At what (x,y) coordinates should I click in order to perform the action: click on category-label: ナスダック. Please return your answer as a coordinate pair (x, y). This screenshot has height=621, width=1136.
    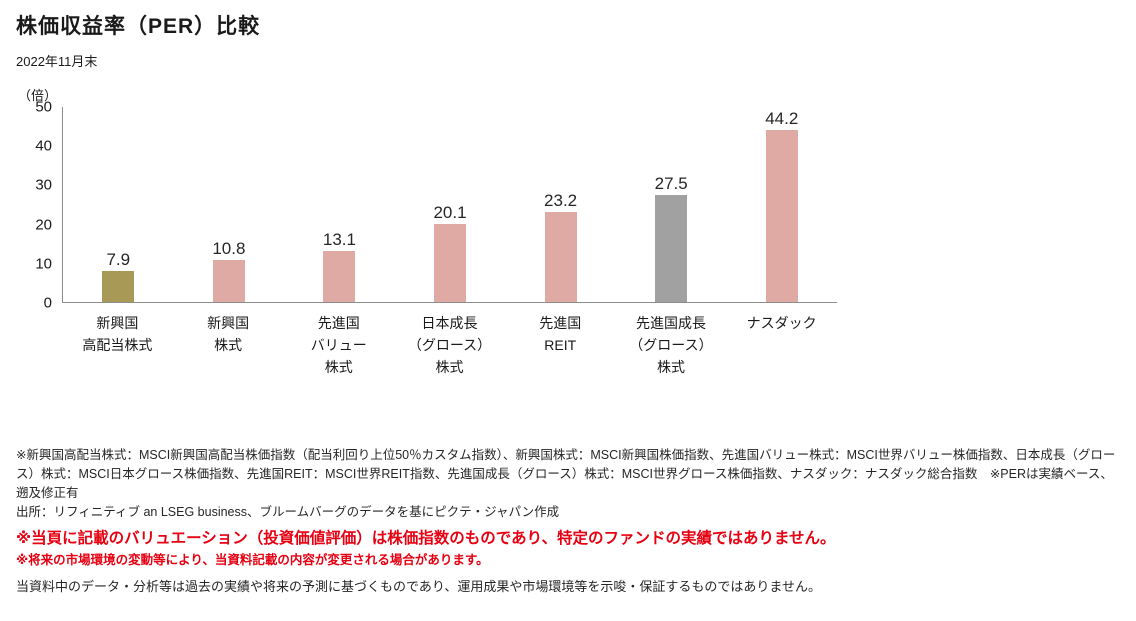
    Looking at the image, I should click on (781, 323).